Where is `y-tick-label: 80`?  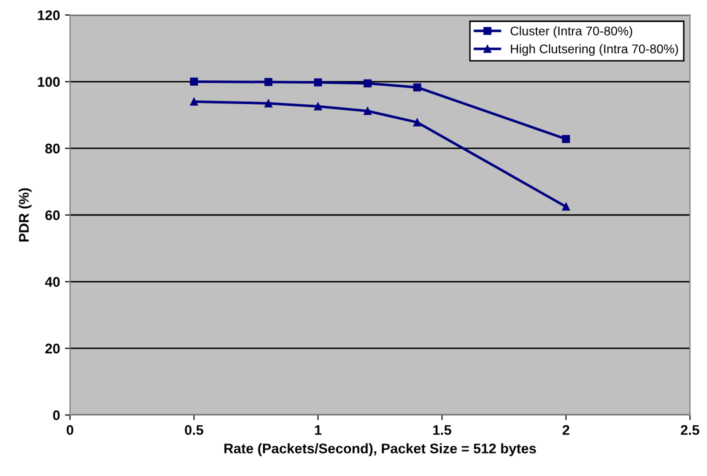 y-tick-label: 80 is located at coordinates (52, 149).